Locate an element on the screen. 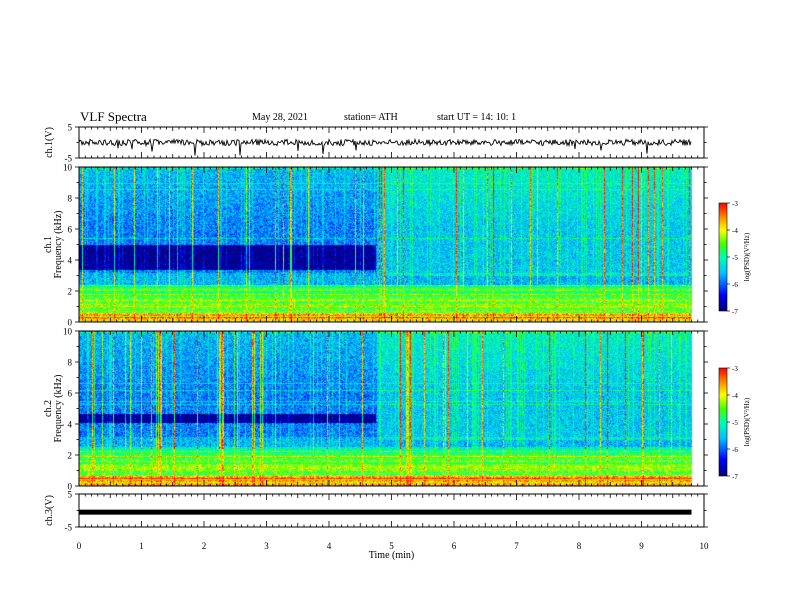  ch1-spectrogram-colorbar-label: log(PSD)(V²/Hz) is located at coordinates (747, 256).